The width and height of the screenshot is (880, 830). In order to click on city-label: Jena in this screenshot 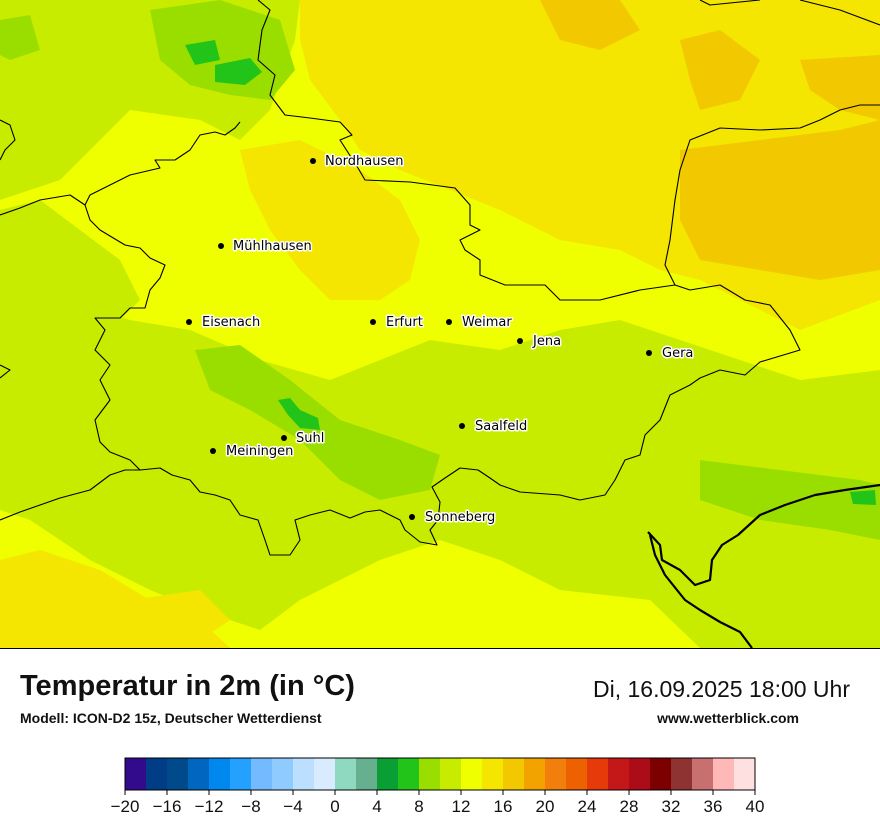, I will do `click(546, 341)`.